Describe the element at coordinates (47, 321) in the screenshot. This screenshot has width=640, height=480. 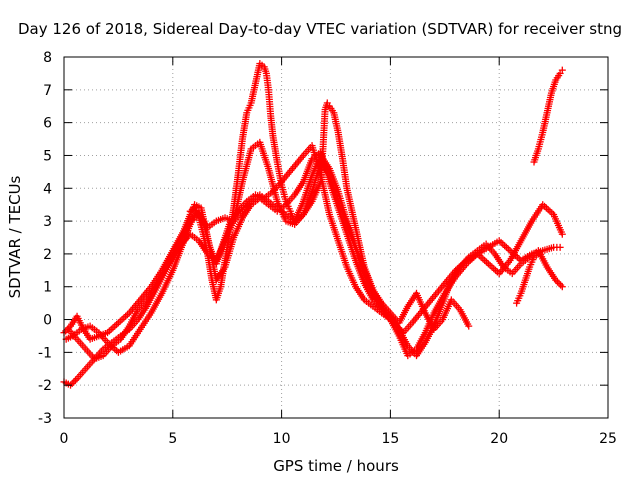
I see `y-tick-label: 0` at that location.